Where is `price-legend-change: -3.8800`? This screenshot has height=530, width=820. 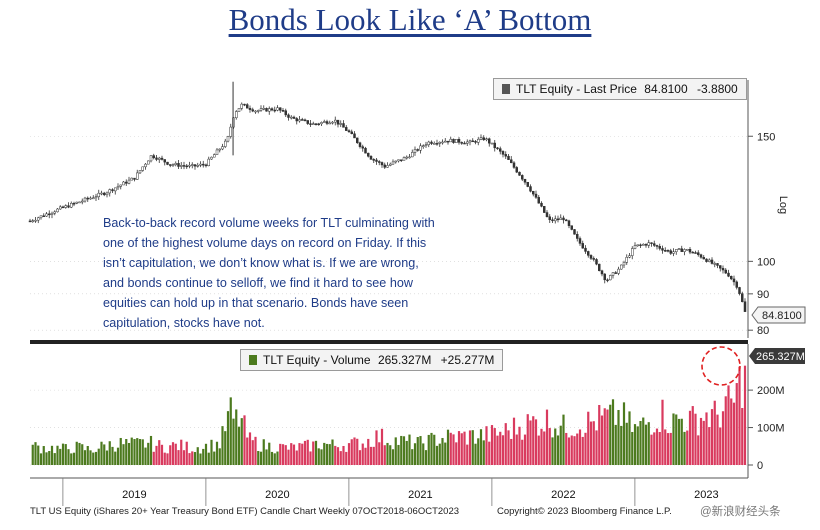 price-legend-change: -3.8800 is located at coordinates (717, 89).